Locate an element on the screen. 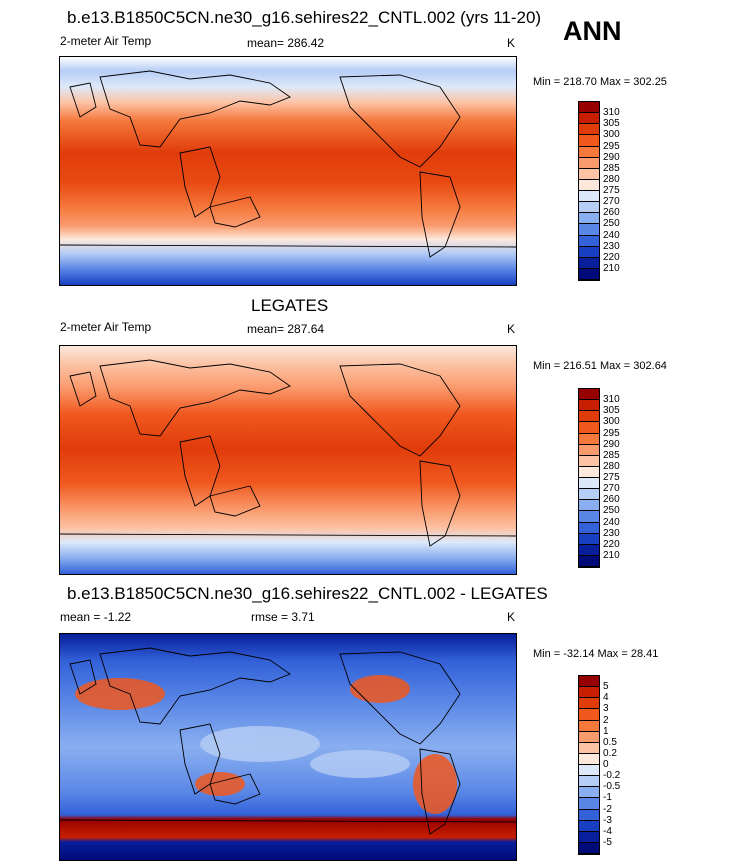 Image resolution: width=732 pixels, height=865 pixels. colorbar-tick-label: 0.2 is located at coordinates (610, 753).